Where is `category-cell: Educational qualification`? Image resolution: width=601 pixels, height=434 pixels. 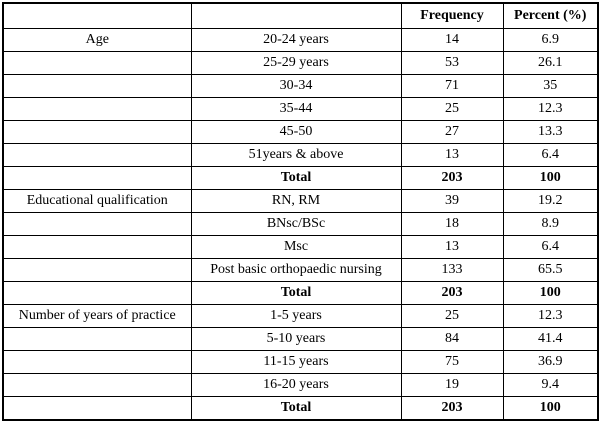
category-cell: Educational qualification is located at coordinates (97, 201).